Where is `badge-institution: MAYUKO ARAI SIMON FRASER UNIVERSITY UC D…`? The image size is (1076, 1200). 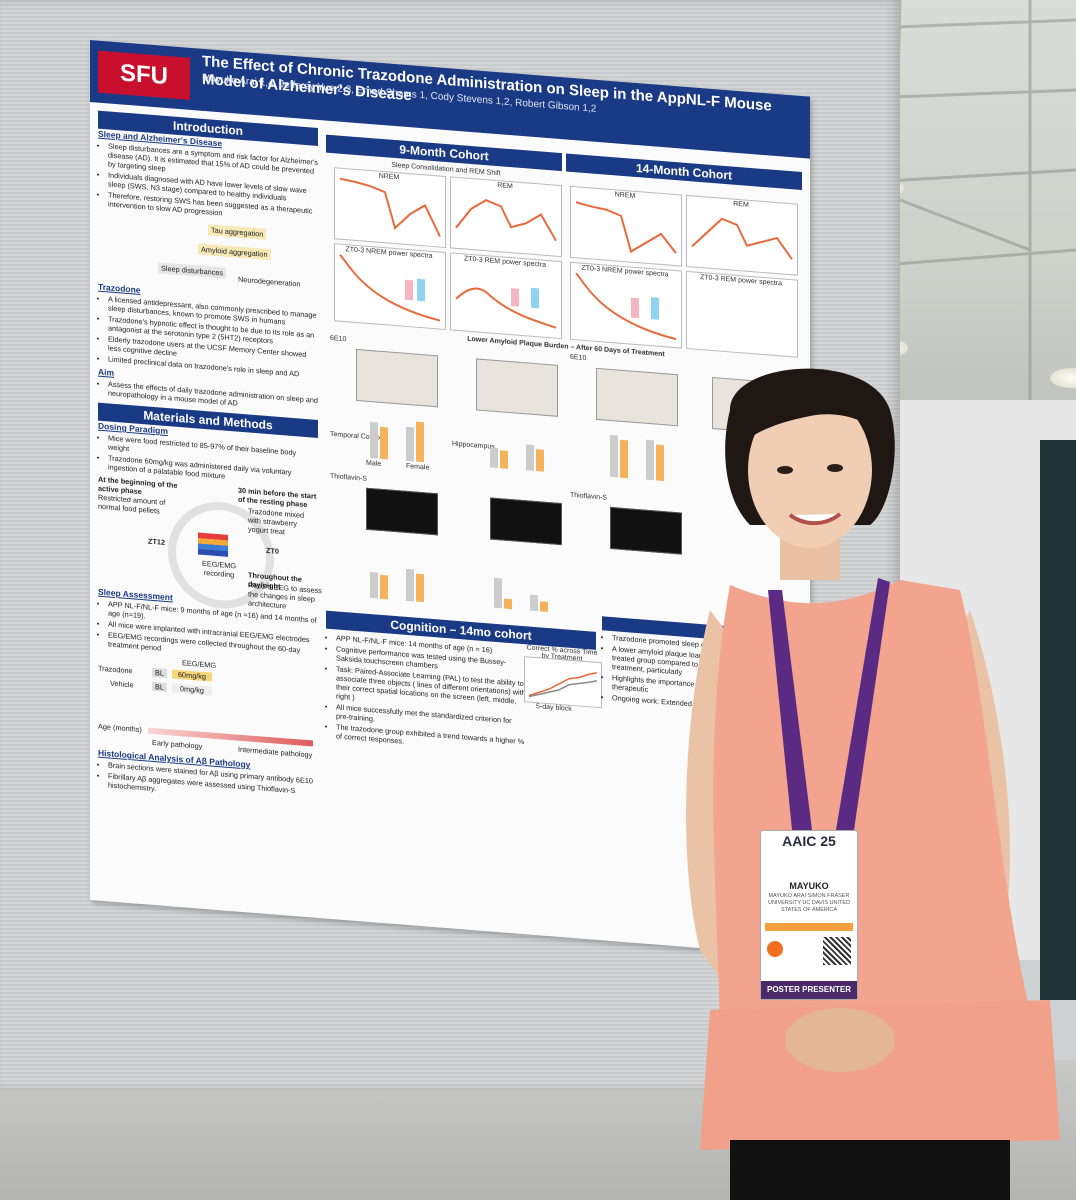 badge-institution: MAYUKO ARAI SIMON FRASER UNIVERSITY UC D… is located at coordinates (808, 903).